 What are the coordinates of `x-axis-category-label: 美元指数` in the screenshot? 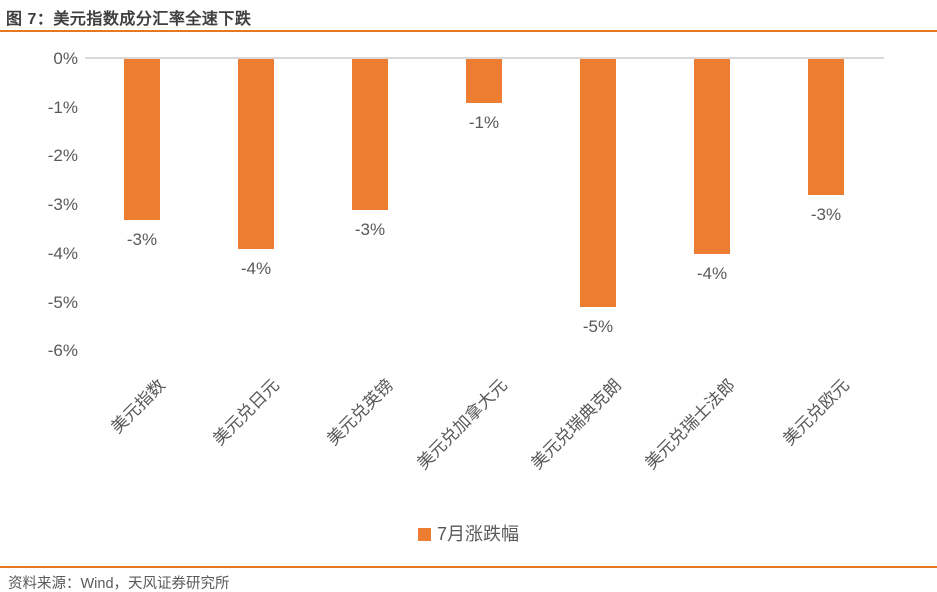 It's located at (138, 406).